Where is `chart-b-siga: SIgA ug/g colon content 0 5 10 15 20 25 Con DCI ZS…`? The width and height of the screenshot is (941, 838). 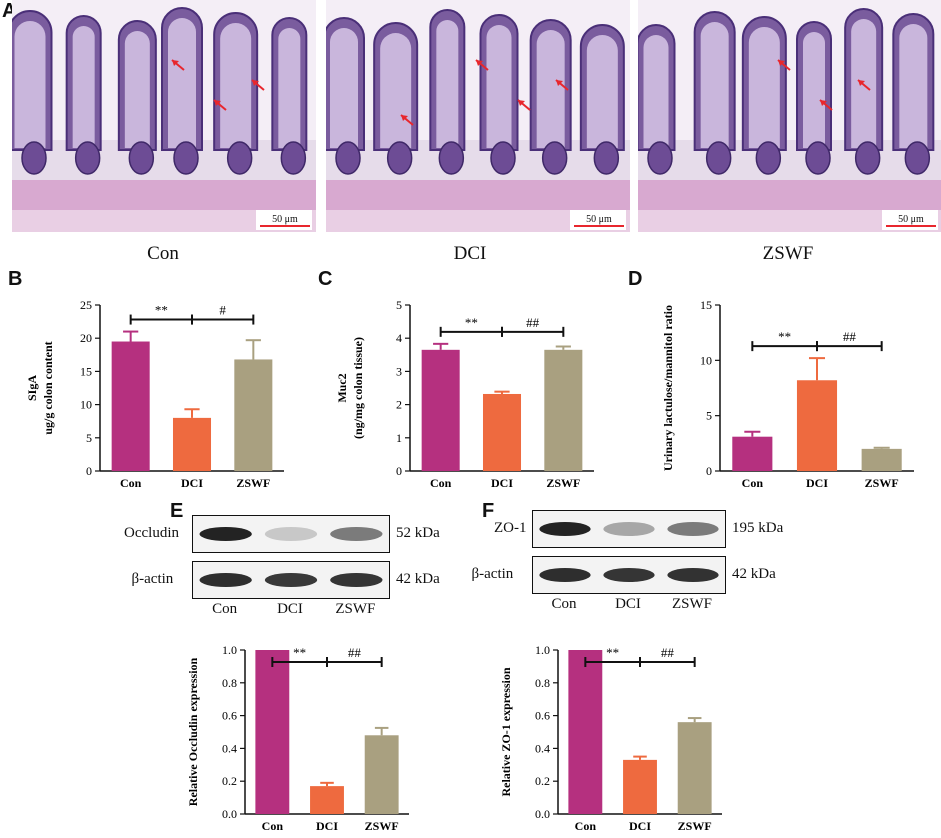
chart-b-siga: SIgA ug/g colon content 0 5 10 15 20 25 Con DCI ZS… is located at coordinates (160, 395).